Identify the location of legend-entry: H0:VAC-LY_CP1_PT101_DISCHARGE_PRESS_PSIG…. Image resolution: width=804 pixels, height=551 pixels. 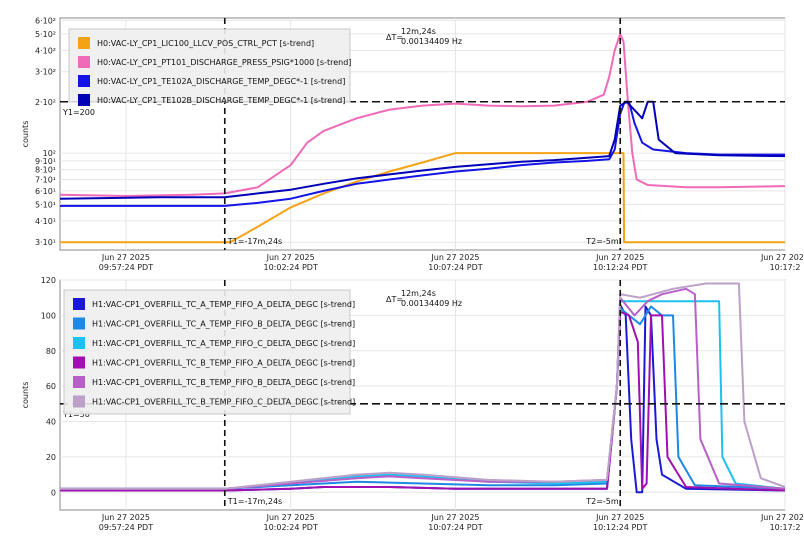
(224, 62).